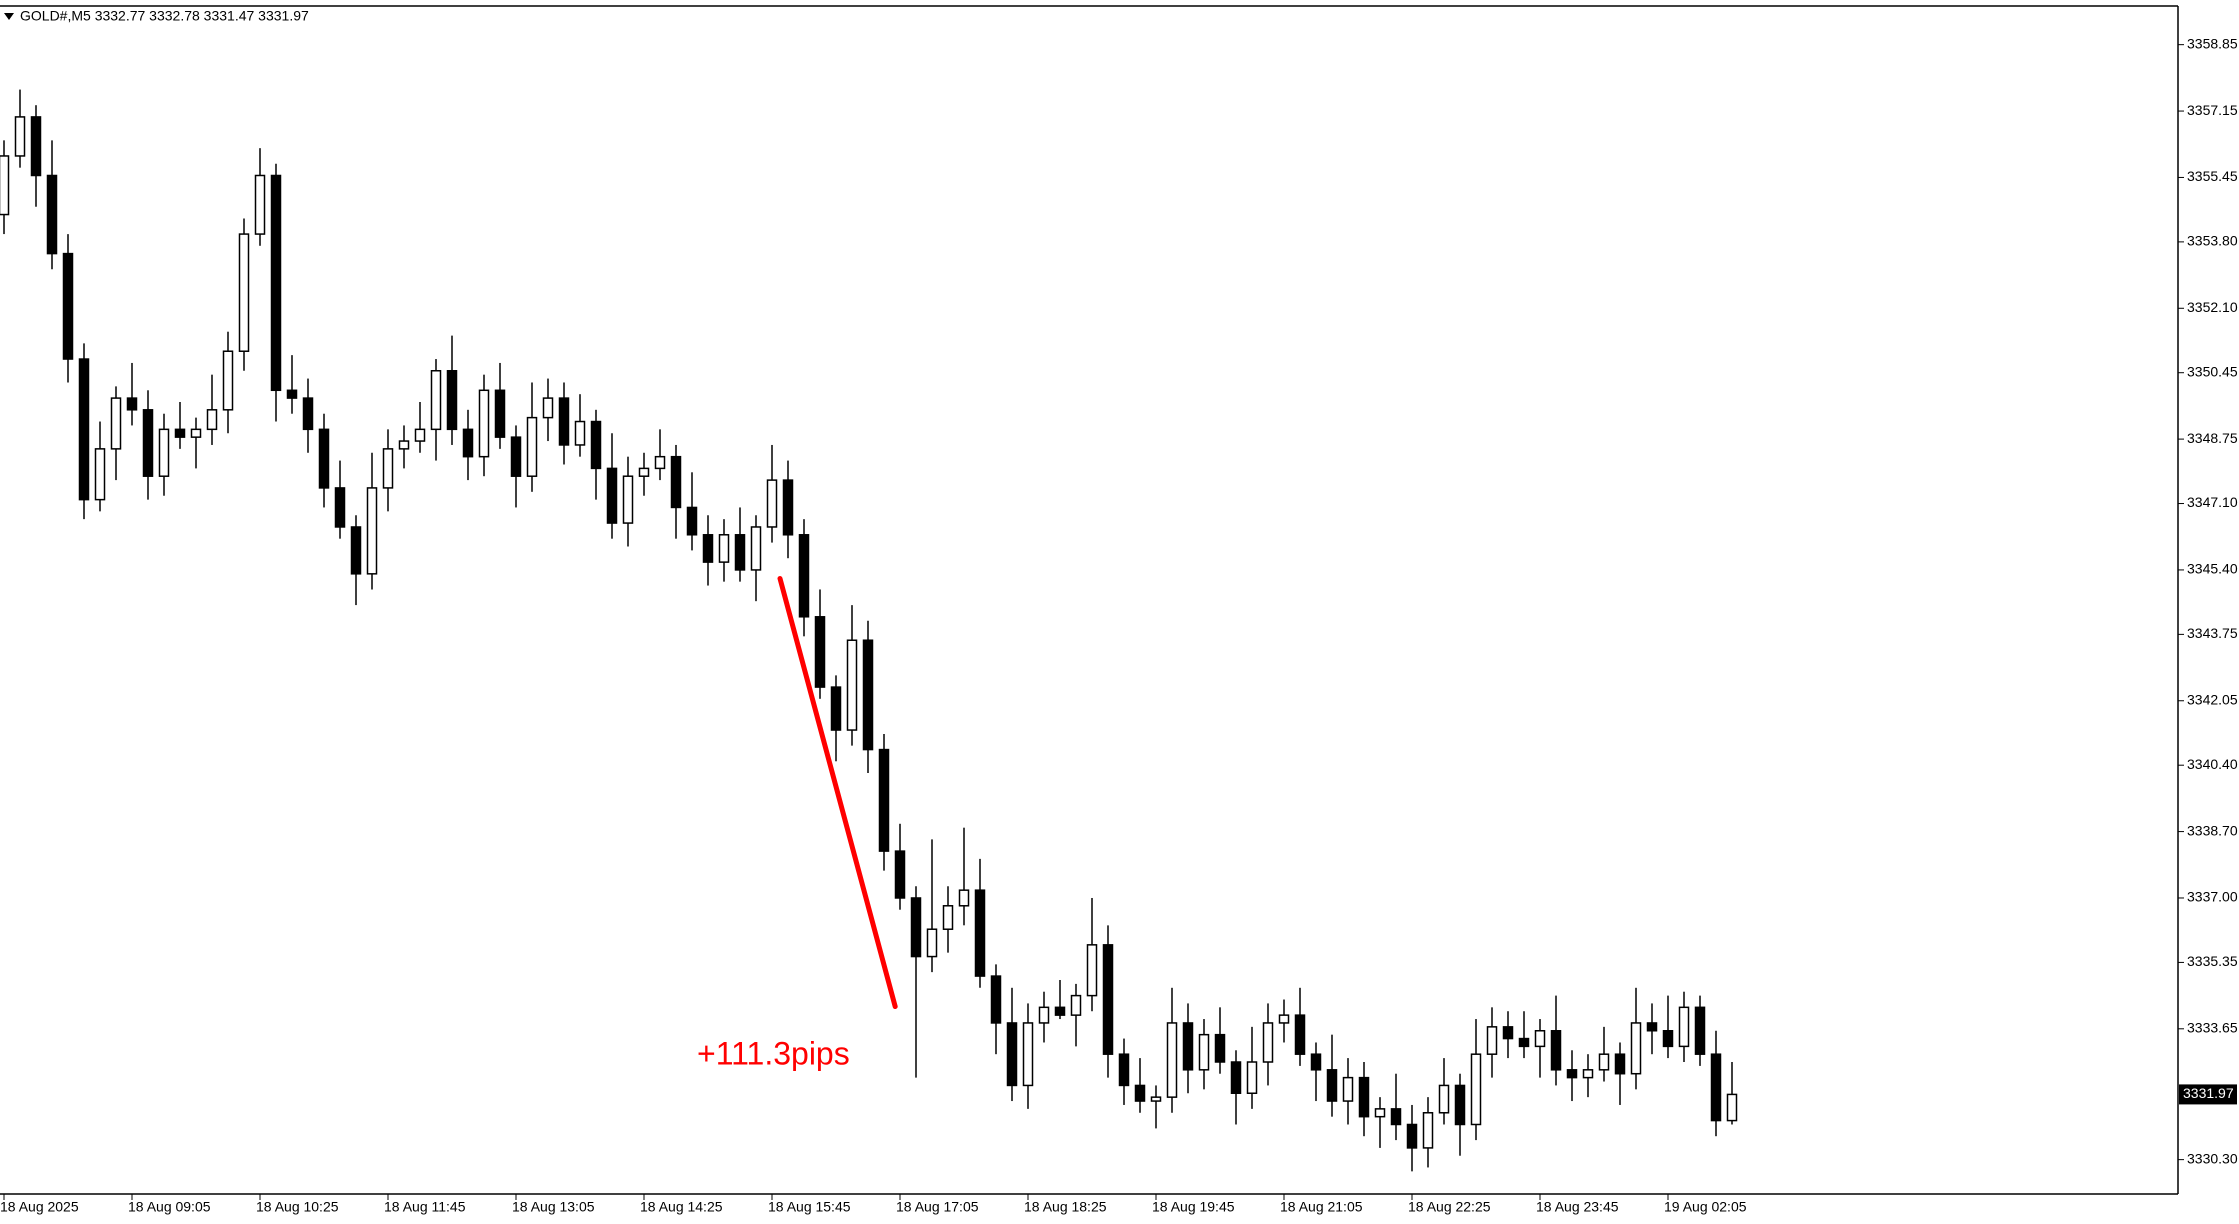 The width and height of the screenshot is (2239, 1224). Describe the element at coordinates (1065, 1207) in the screenshot. I see `x-tick-label: 18 Aug 18:25` at that location.